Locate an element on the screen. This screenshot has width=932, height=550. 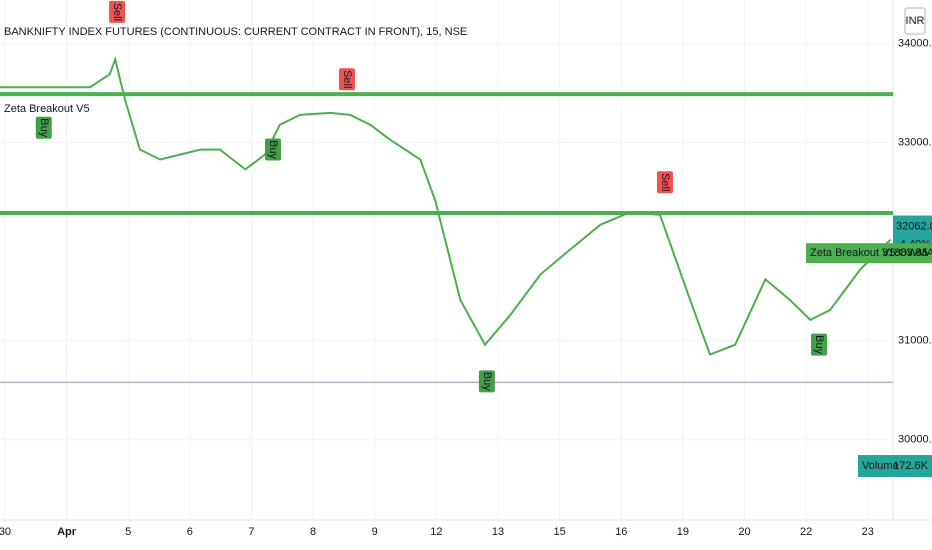
x-tick-label: 16 is located at coordinates (621, 532).